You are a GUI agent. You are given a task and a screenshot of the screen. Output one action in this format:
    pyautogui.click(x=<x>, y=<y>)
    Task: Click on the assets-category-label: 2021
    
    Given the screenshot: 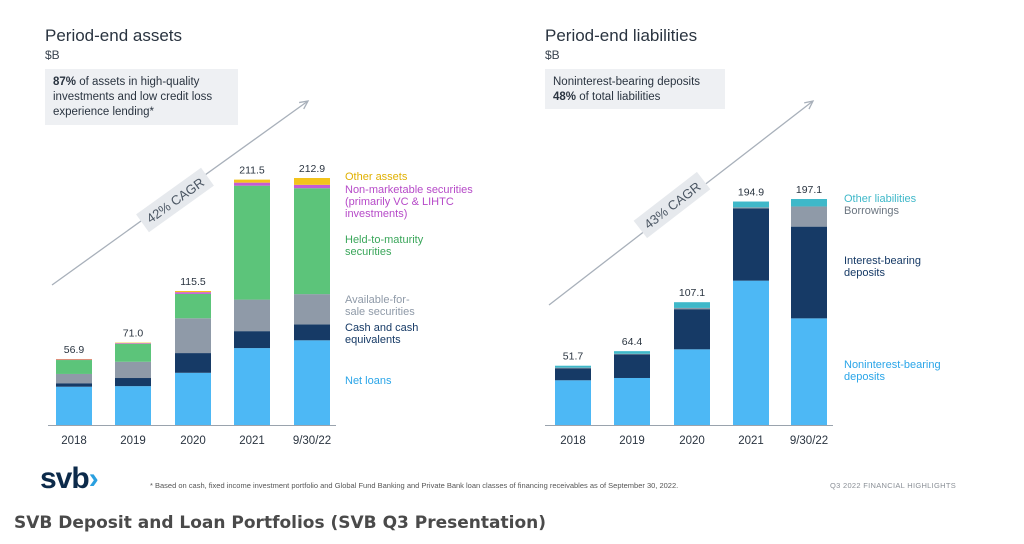 What is the action you would take?
    pyautogui.click(x=252, y=441)
    